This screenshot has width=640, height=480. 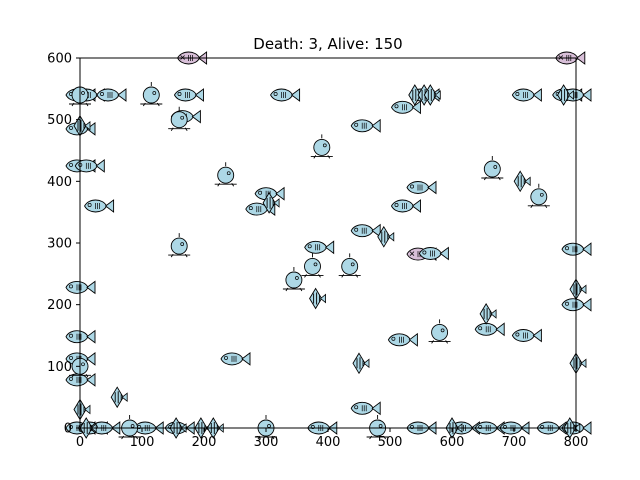 What do you see at coordinates (59, 305) in the screenshot?
I see `y-tick-label: 200` at bounding box center [59, 305].